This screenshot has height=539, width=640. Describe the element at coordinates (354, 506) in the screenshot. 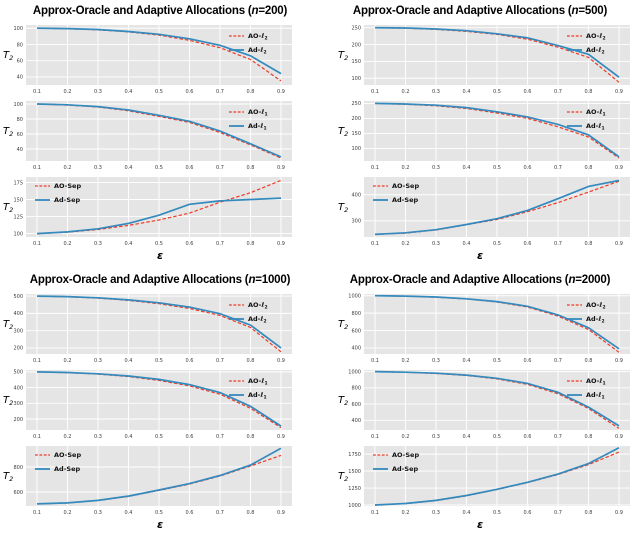

I see `svg-text: 1000` at that location.